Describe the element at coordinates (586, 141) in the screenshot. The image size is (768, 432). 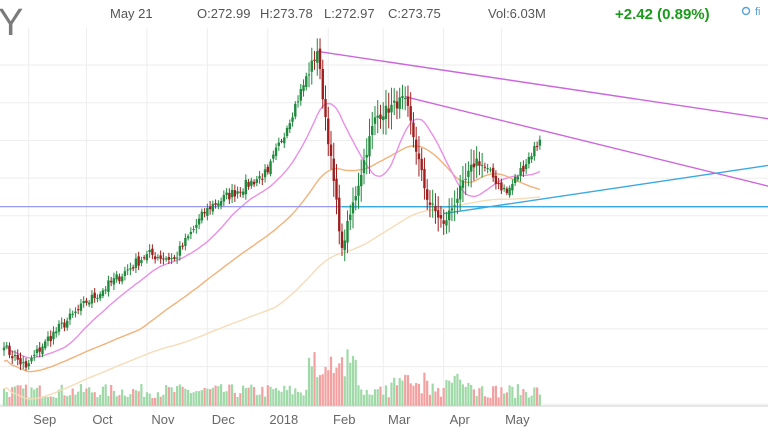
I see `magenta-trendline` at that location.